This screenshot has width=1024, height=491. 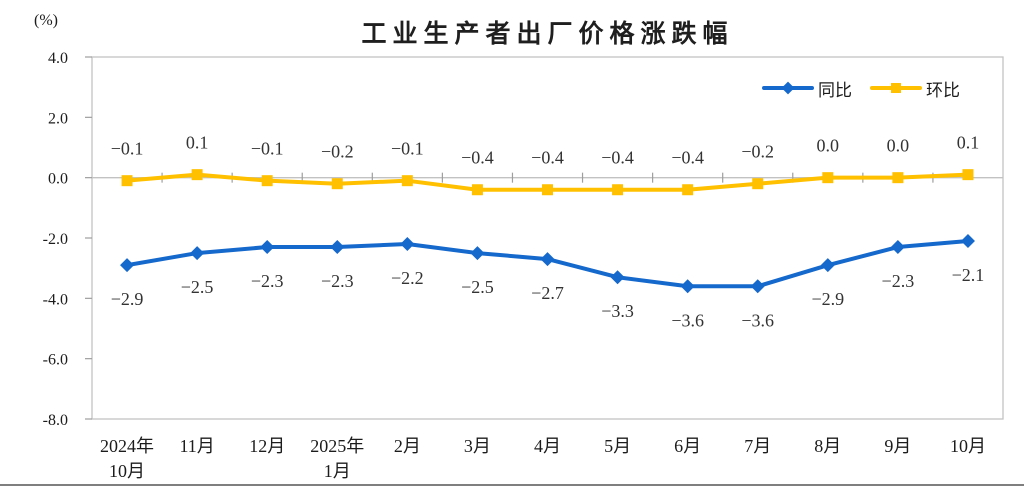 What do you see at coordinates (788, 88) in the screenshot?
I see `yoy-legend-swatch` at bounding box center [788, 88].